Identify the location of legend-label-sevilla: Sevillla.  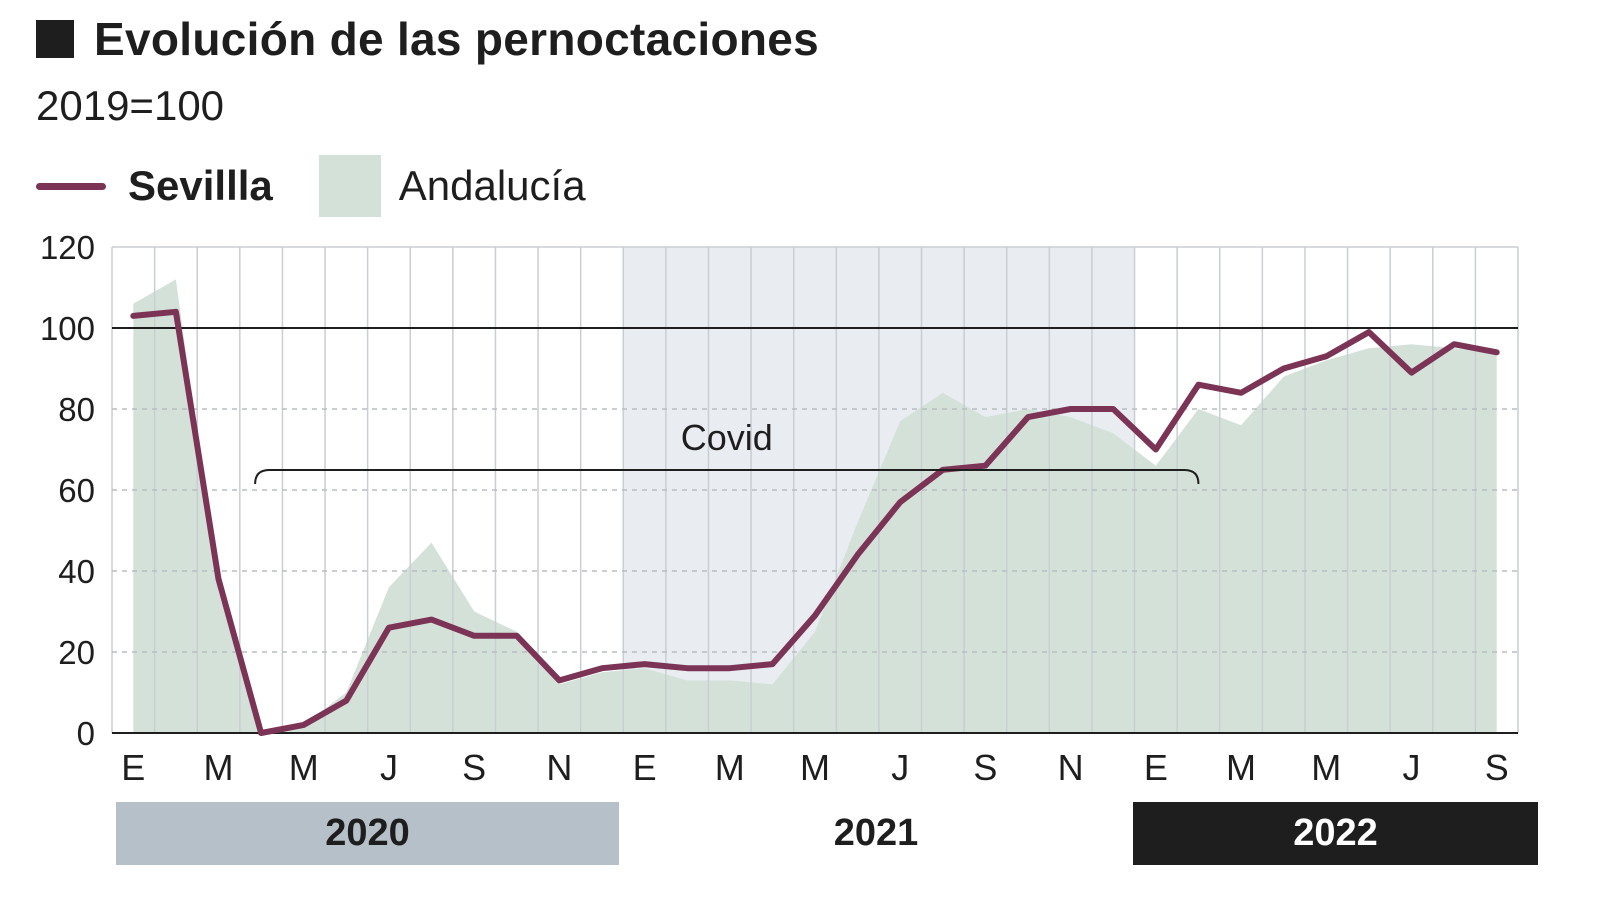
(200, 185).